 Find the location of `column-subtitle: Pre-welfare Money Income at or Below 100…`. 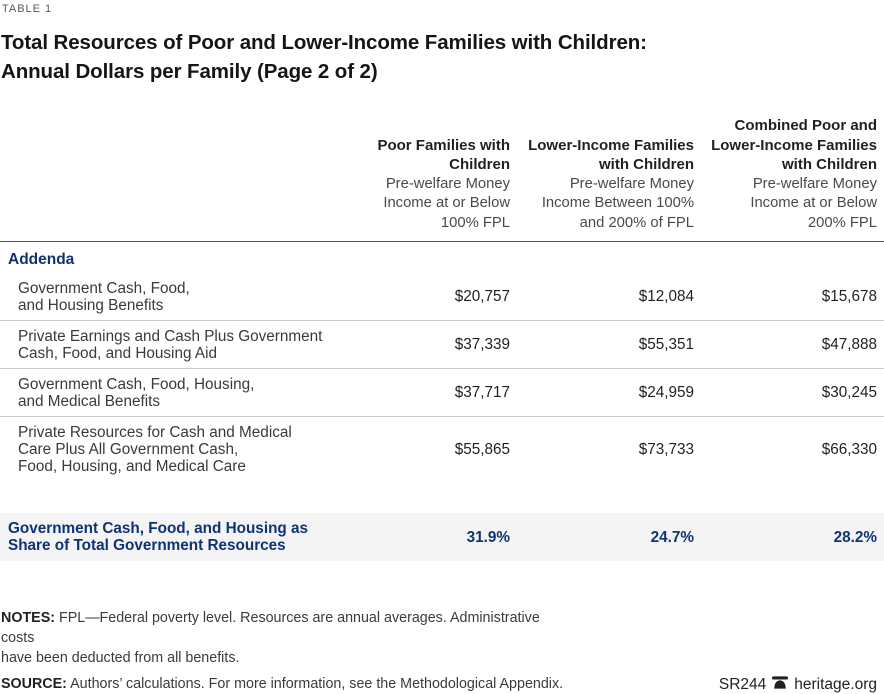

column-subtitle: Pre-welfare Money Income at or Below 100… is located at coordinates (446, 203).